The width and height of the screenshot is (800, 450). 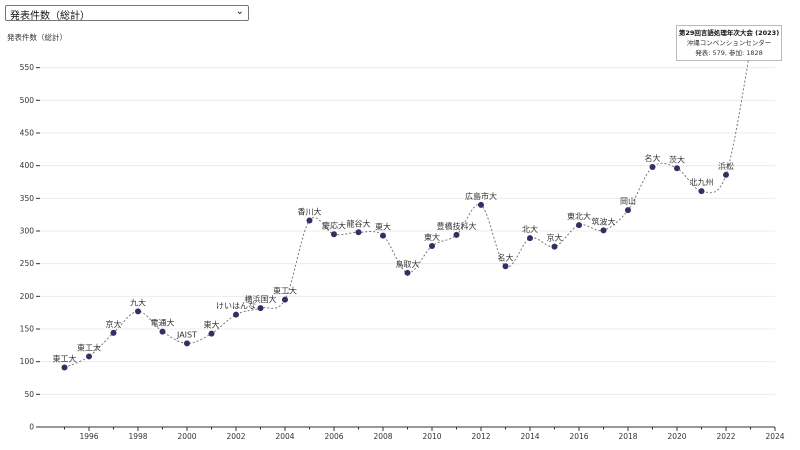 What do you see at coordinates (50, 16) in the screenshot?
I see `metric-select-value: 発表件数（総計）` at bounding box center [50, 16].